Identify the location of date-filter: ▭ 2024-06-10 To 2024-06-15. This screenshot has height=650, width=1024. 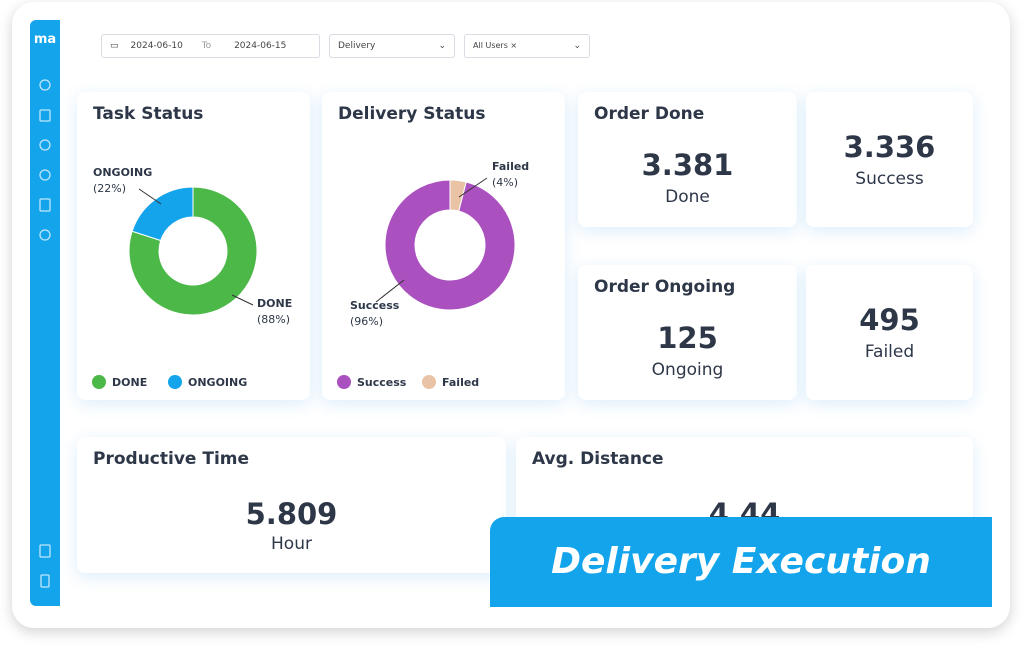
(210, 46).